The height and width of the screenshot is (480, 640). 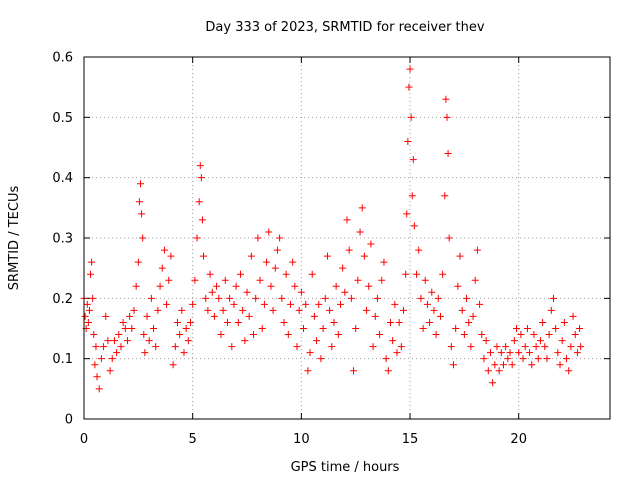 I want to click on y-tick-label: 0.2, so click(x=62, y=299).